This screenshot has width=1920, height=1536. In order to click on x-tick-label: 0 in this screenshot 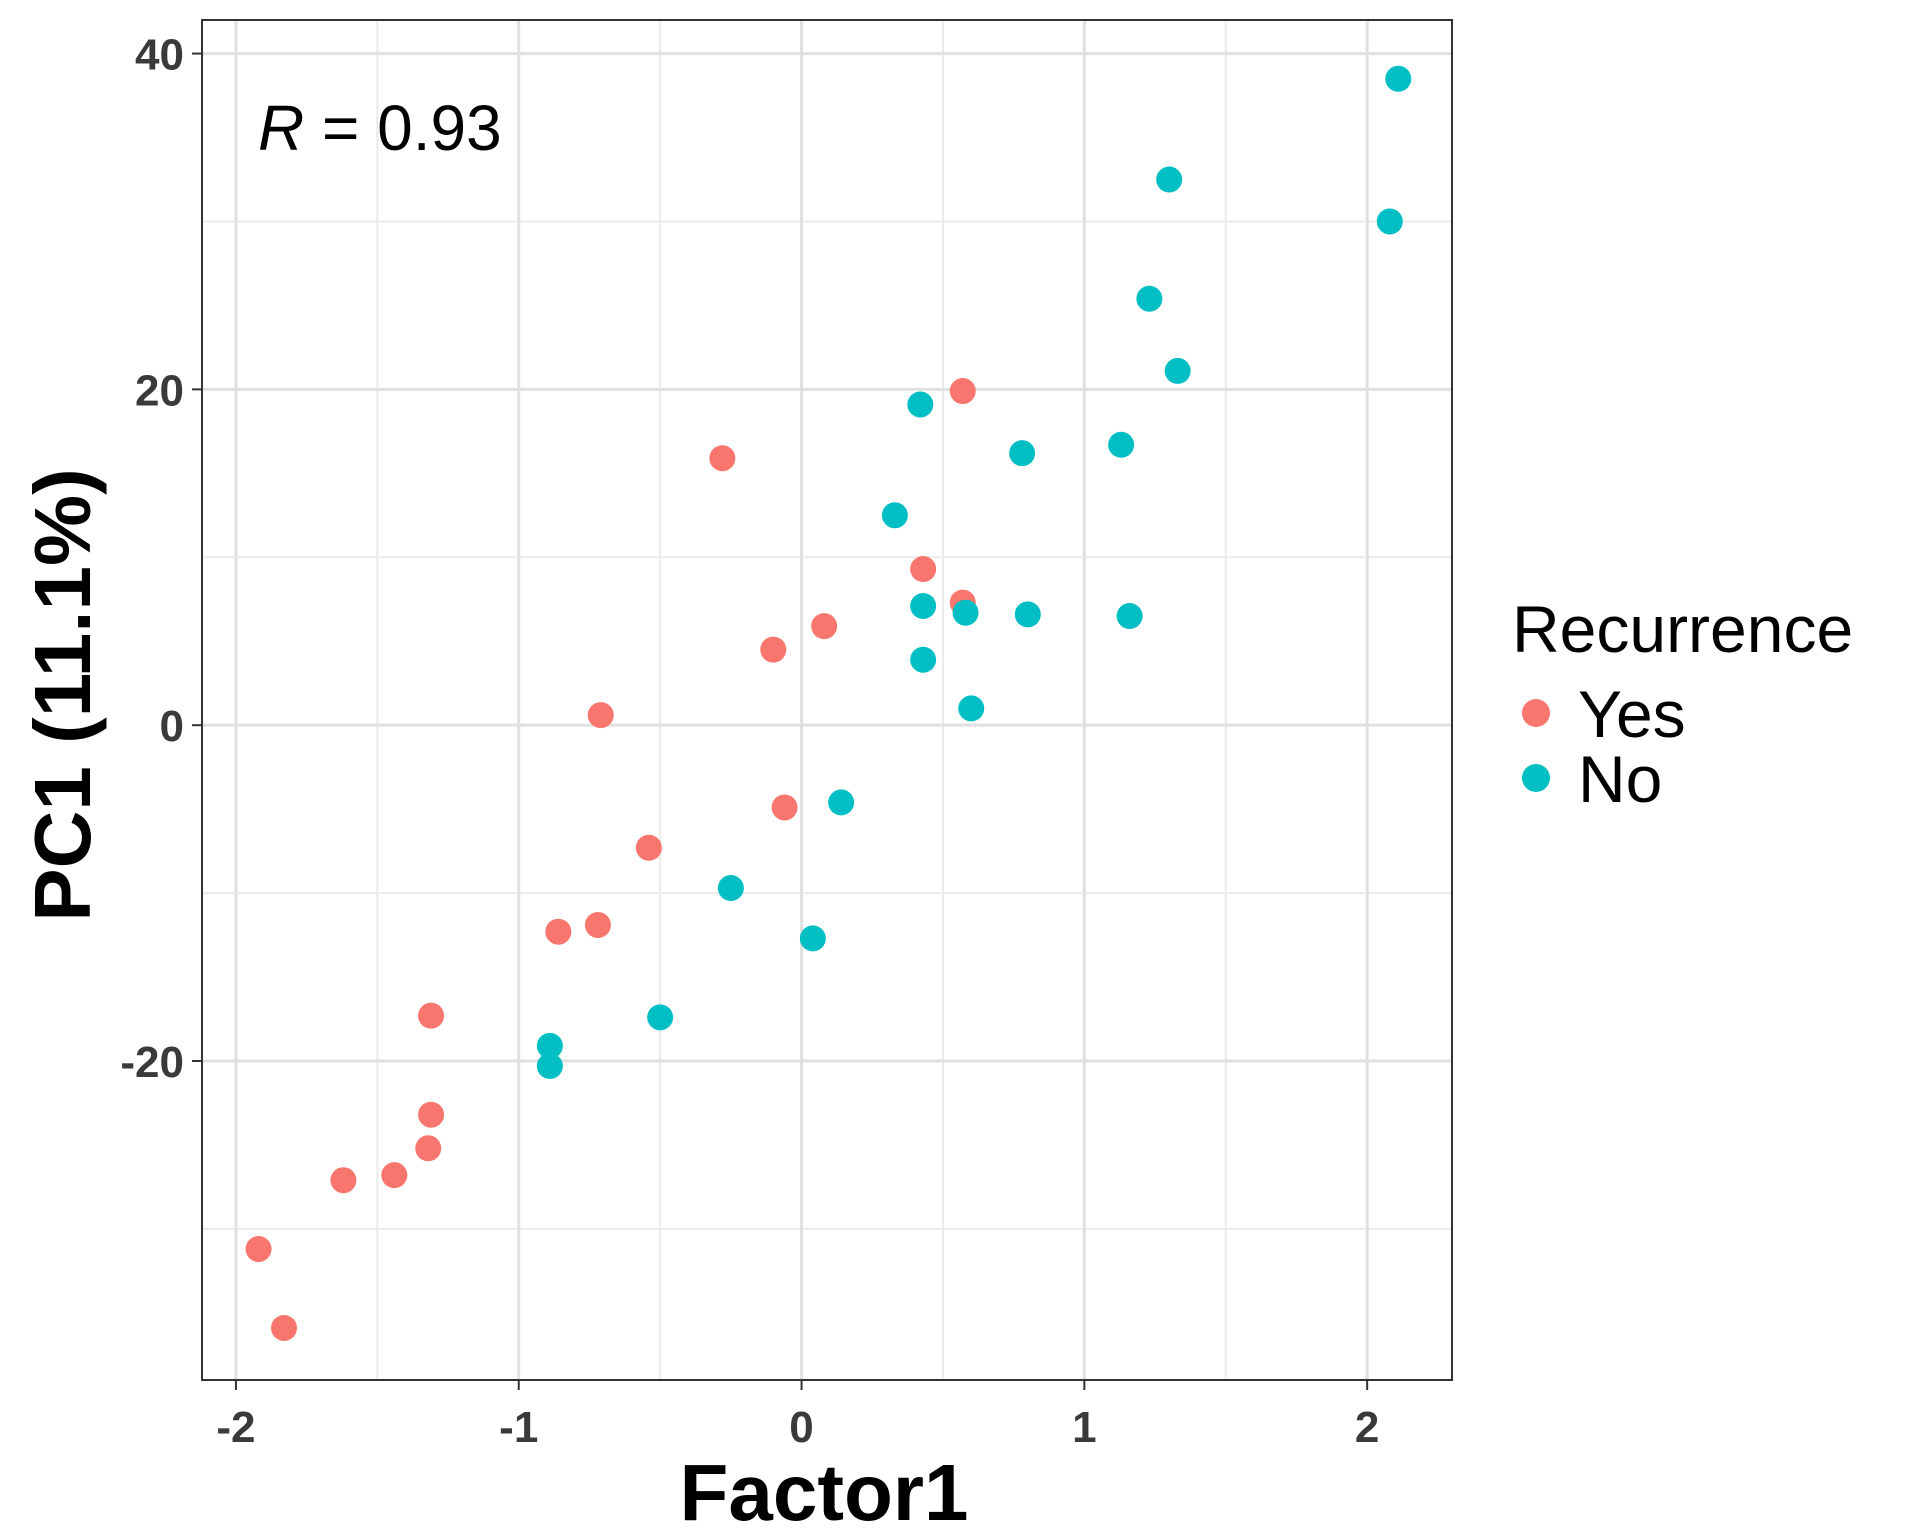, I will do `click(801, 1427)`.